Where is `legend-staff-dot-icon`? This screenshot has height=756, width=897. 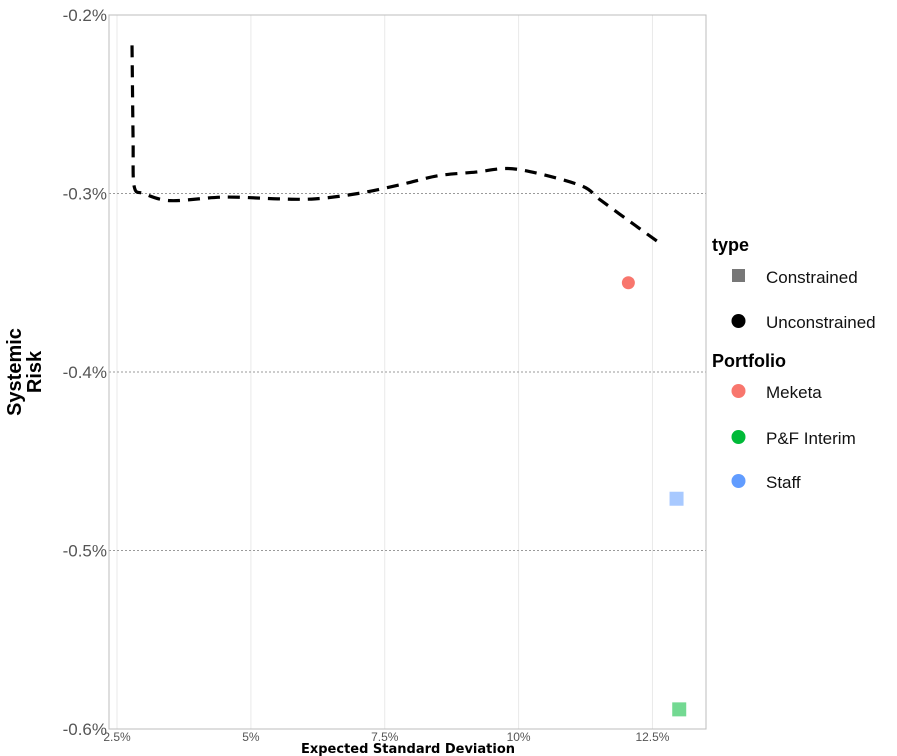
legend-staff-dot-icon is located at coordinates (738, 481).